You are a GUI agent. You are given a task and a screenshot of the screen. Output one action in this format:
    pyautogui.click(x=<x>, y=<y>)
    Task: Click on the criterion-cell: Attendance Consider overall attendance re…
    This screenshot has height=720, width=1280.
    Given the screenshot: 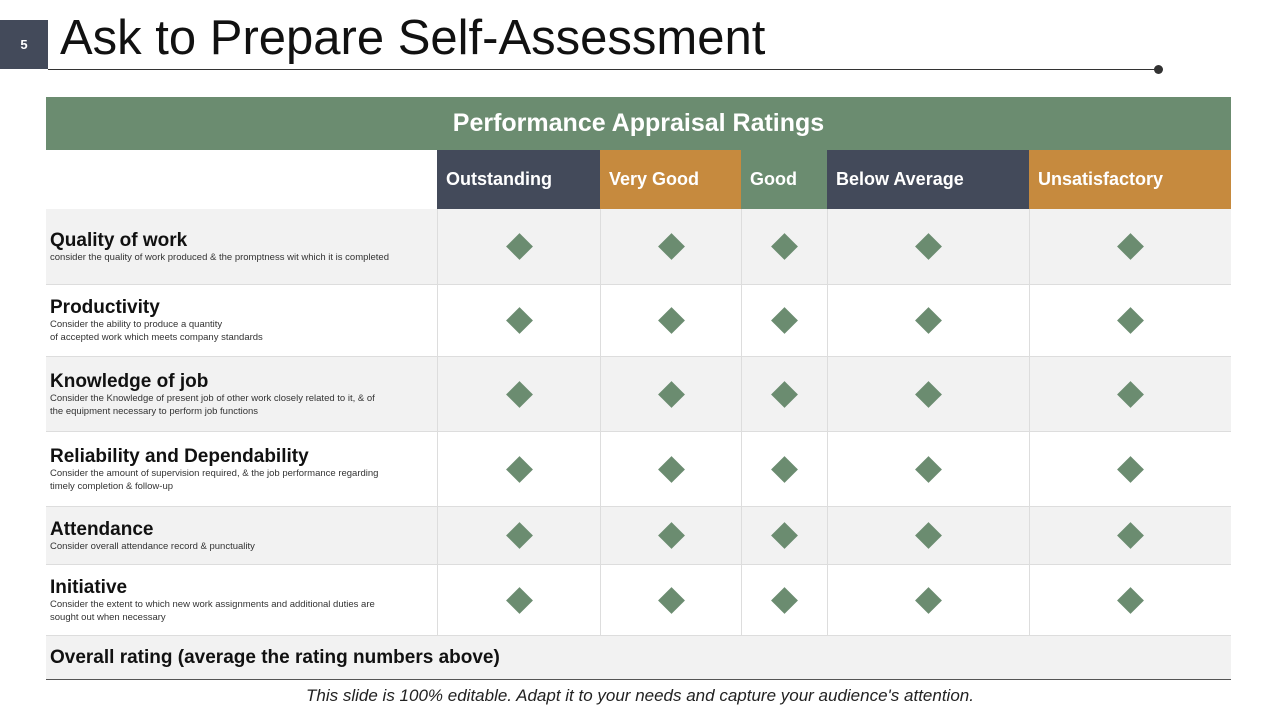 What is the action you would take?
    pyautogui.click(x=241, y=535)
    